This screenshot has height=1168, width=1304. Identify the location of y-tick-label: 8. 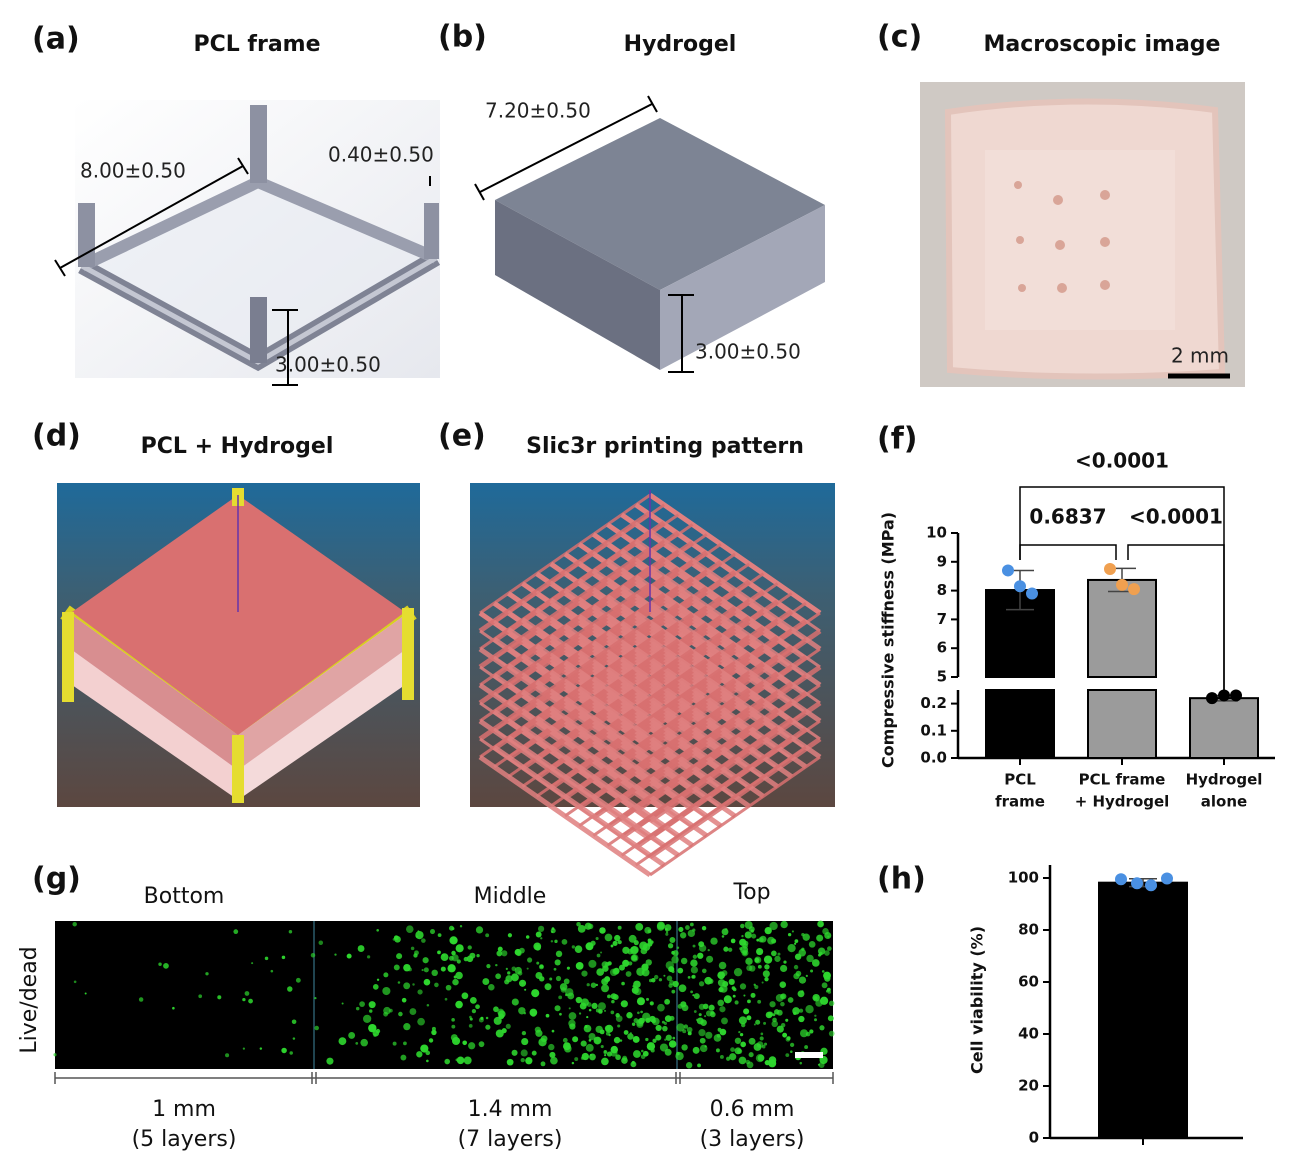
(942, 590).